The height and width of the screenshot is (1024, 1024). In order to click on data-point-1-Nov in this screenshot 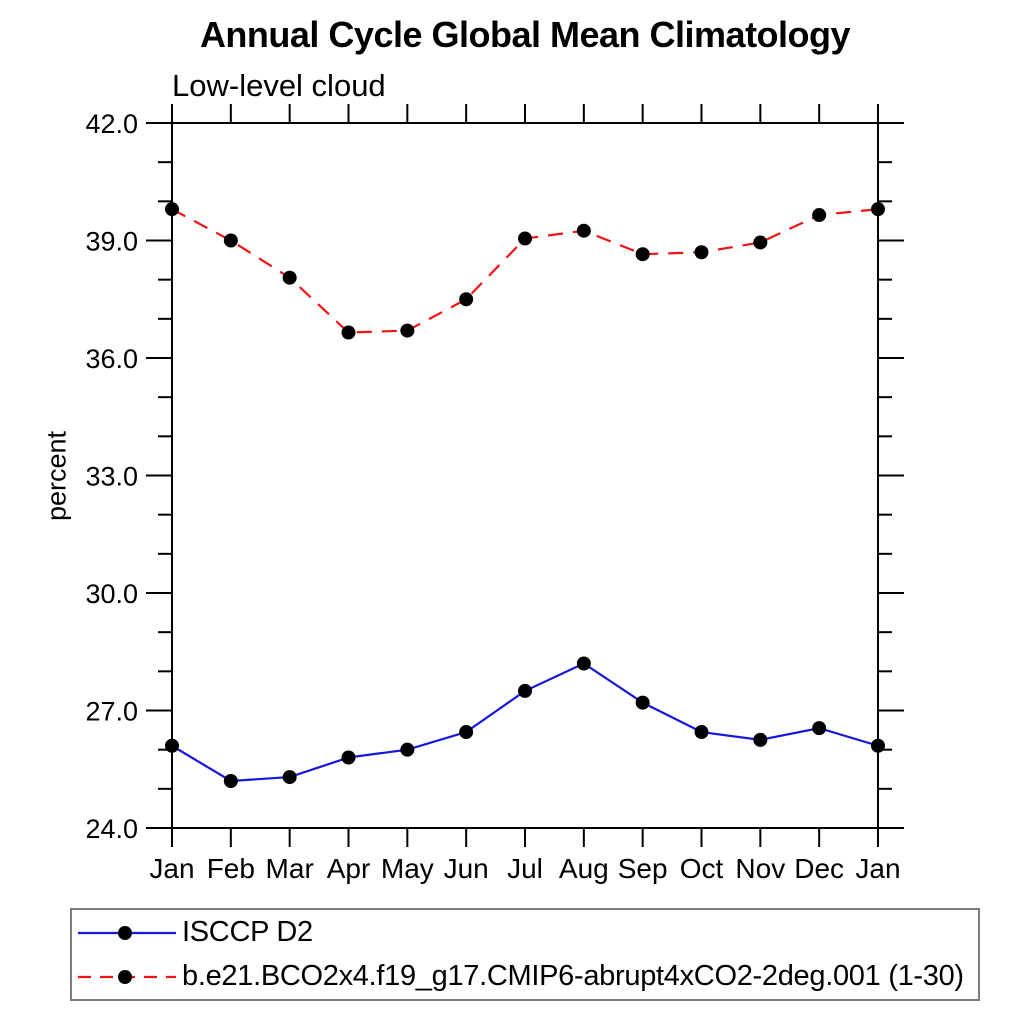, I will do `click(760, 242)`.